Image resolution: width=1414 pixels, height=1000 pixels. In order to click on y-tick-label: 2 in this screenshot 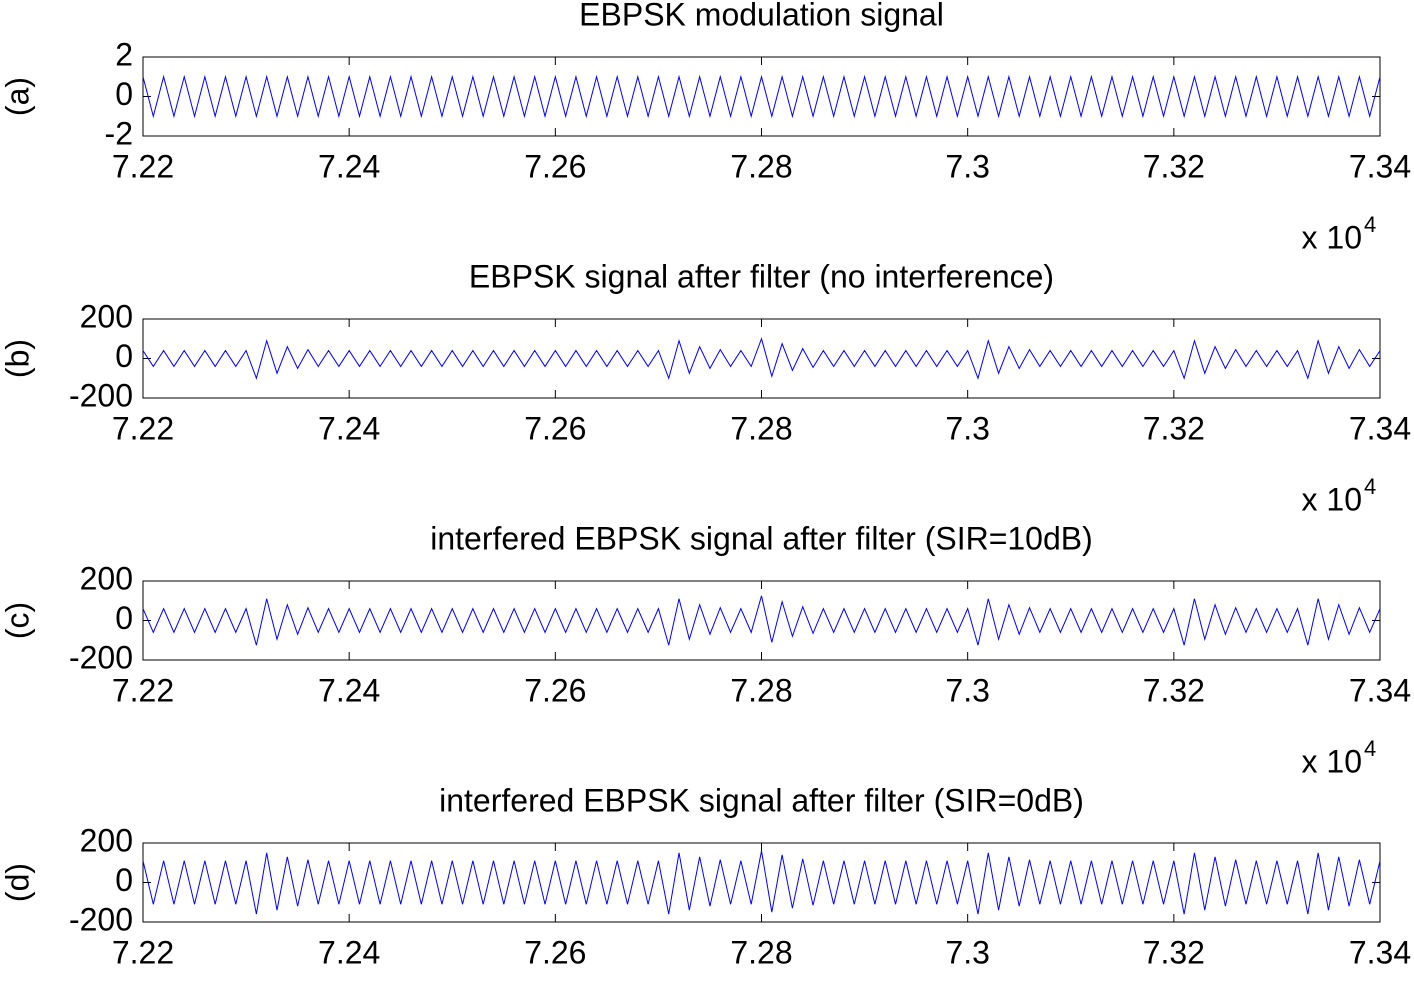, I will do `click(124, 54)`.